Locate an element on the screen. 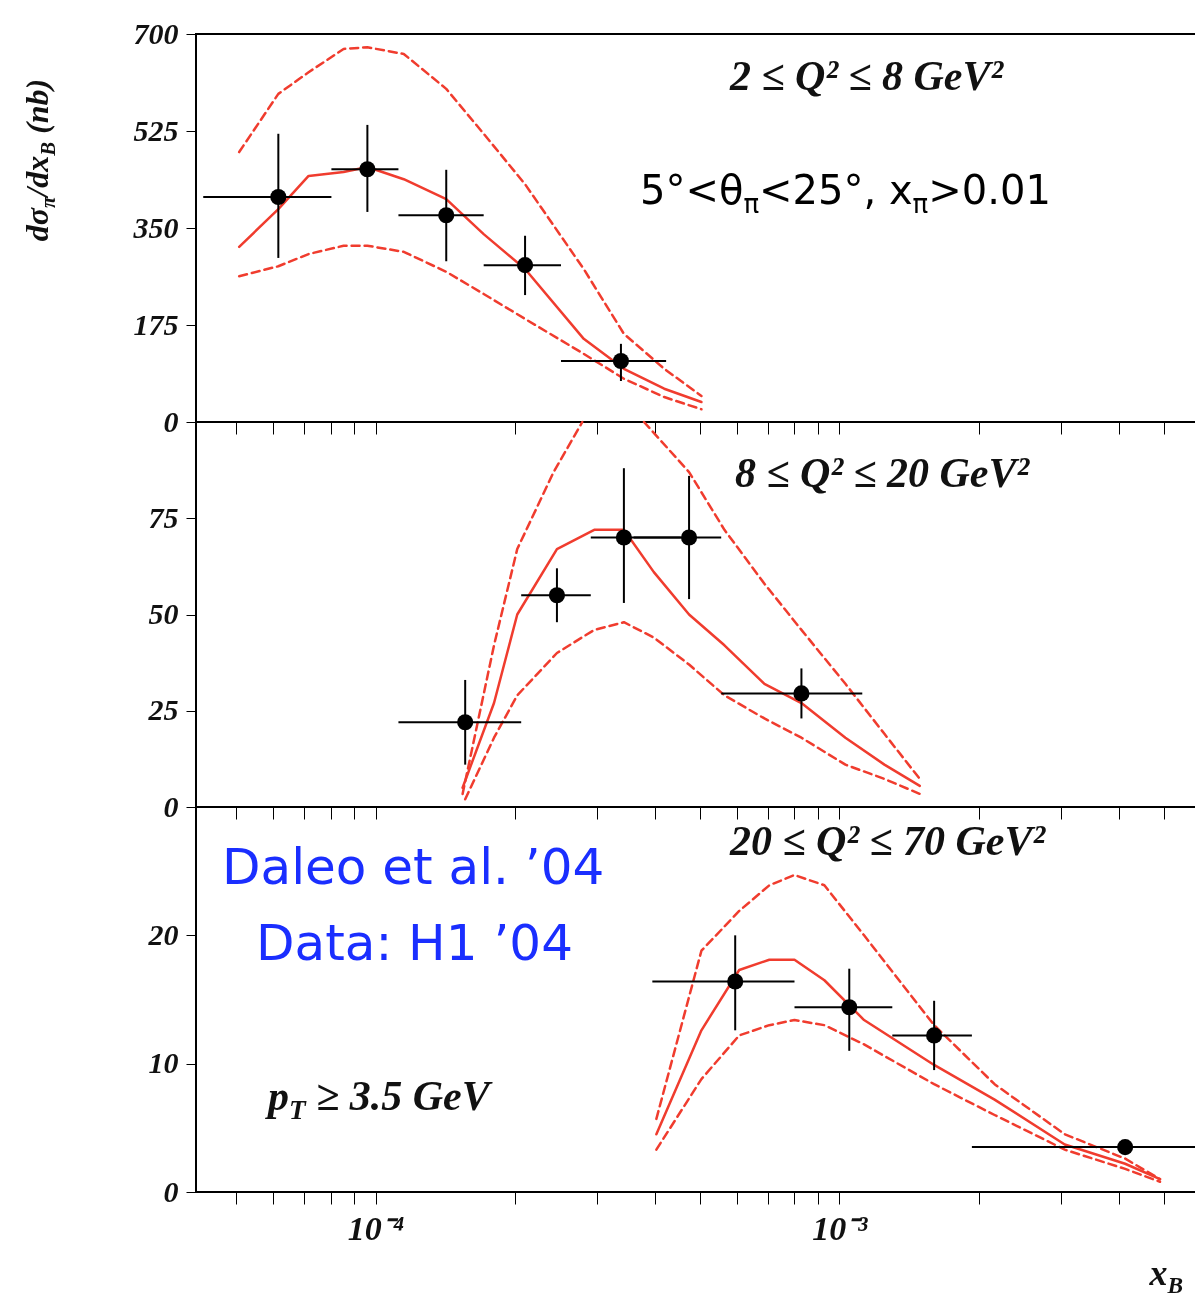 This screenshot has height=1299, width=1195. x-tick-label: 10⁻³ is located at coordinates (840, 1228).